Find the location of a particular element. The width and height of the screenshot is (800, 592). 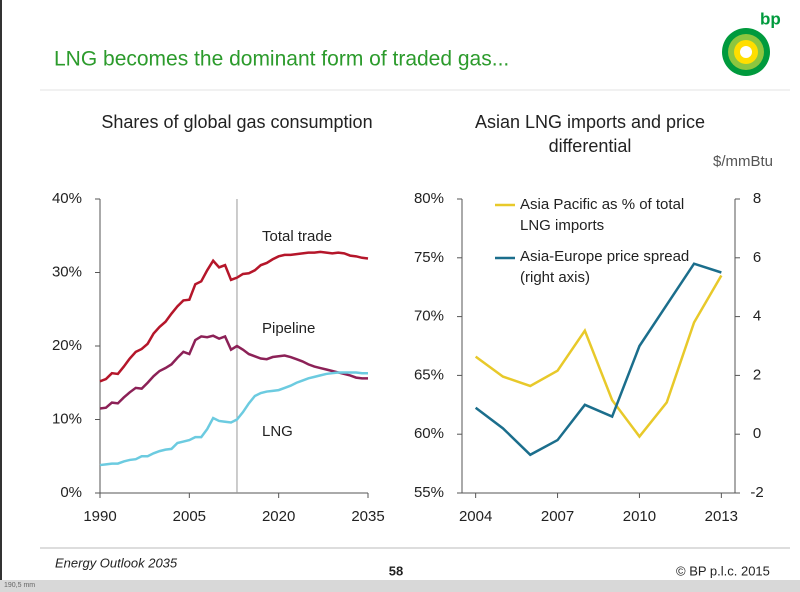

y2-axis-label: $/mmBtu is located at coordinates (743, 161).